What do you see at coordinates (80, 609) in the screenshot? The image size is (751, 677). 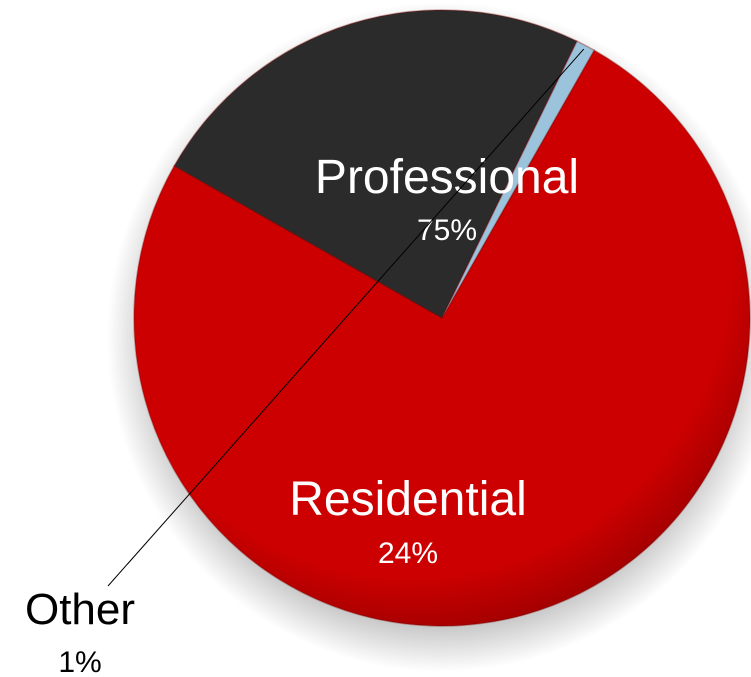 I see `slice-label-other: Other` at bounding box center [80, 609].